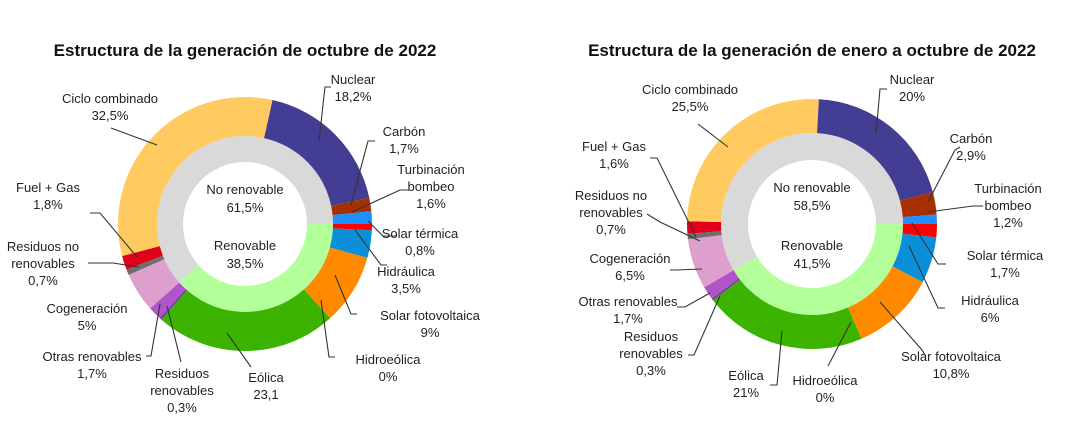 The width and height of the screenshot is (1073, 432). I want to click on center-label-no-renovable: No renovable 61,5%, so click(244, 198).